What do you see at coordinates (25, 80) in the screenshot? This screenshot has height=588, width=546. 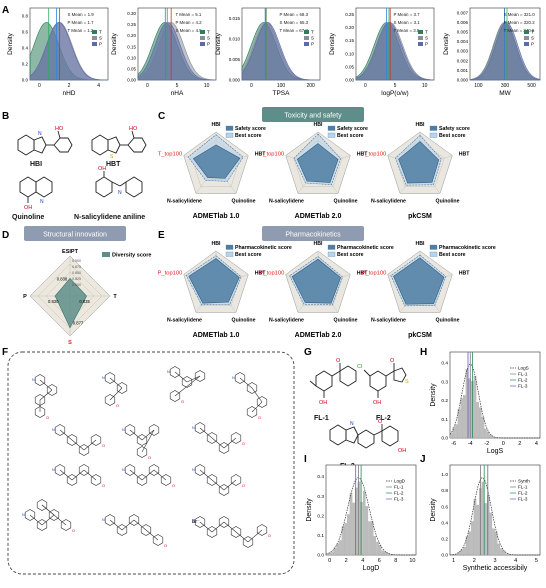 I see `y-tick-label: 0.0` at bounding box center [25, 80].